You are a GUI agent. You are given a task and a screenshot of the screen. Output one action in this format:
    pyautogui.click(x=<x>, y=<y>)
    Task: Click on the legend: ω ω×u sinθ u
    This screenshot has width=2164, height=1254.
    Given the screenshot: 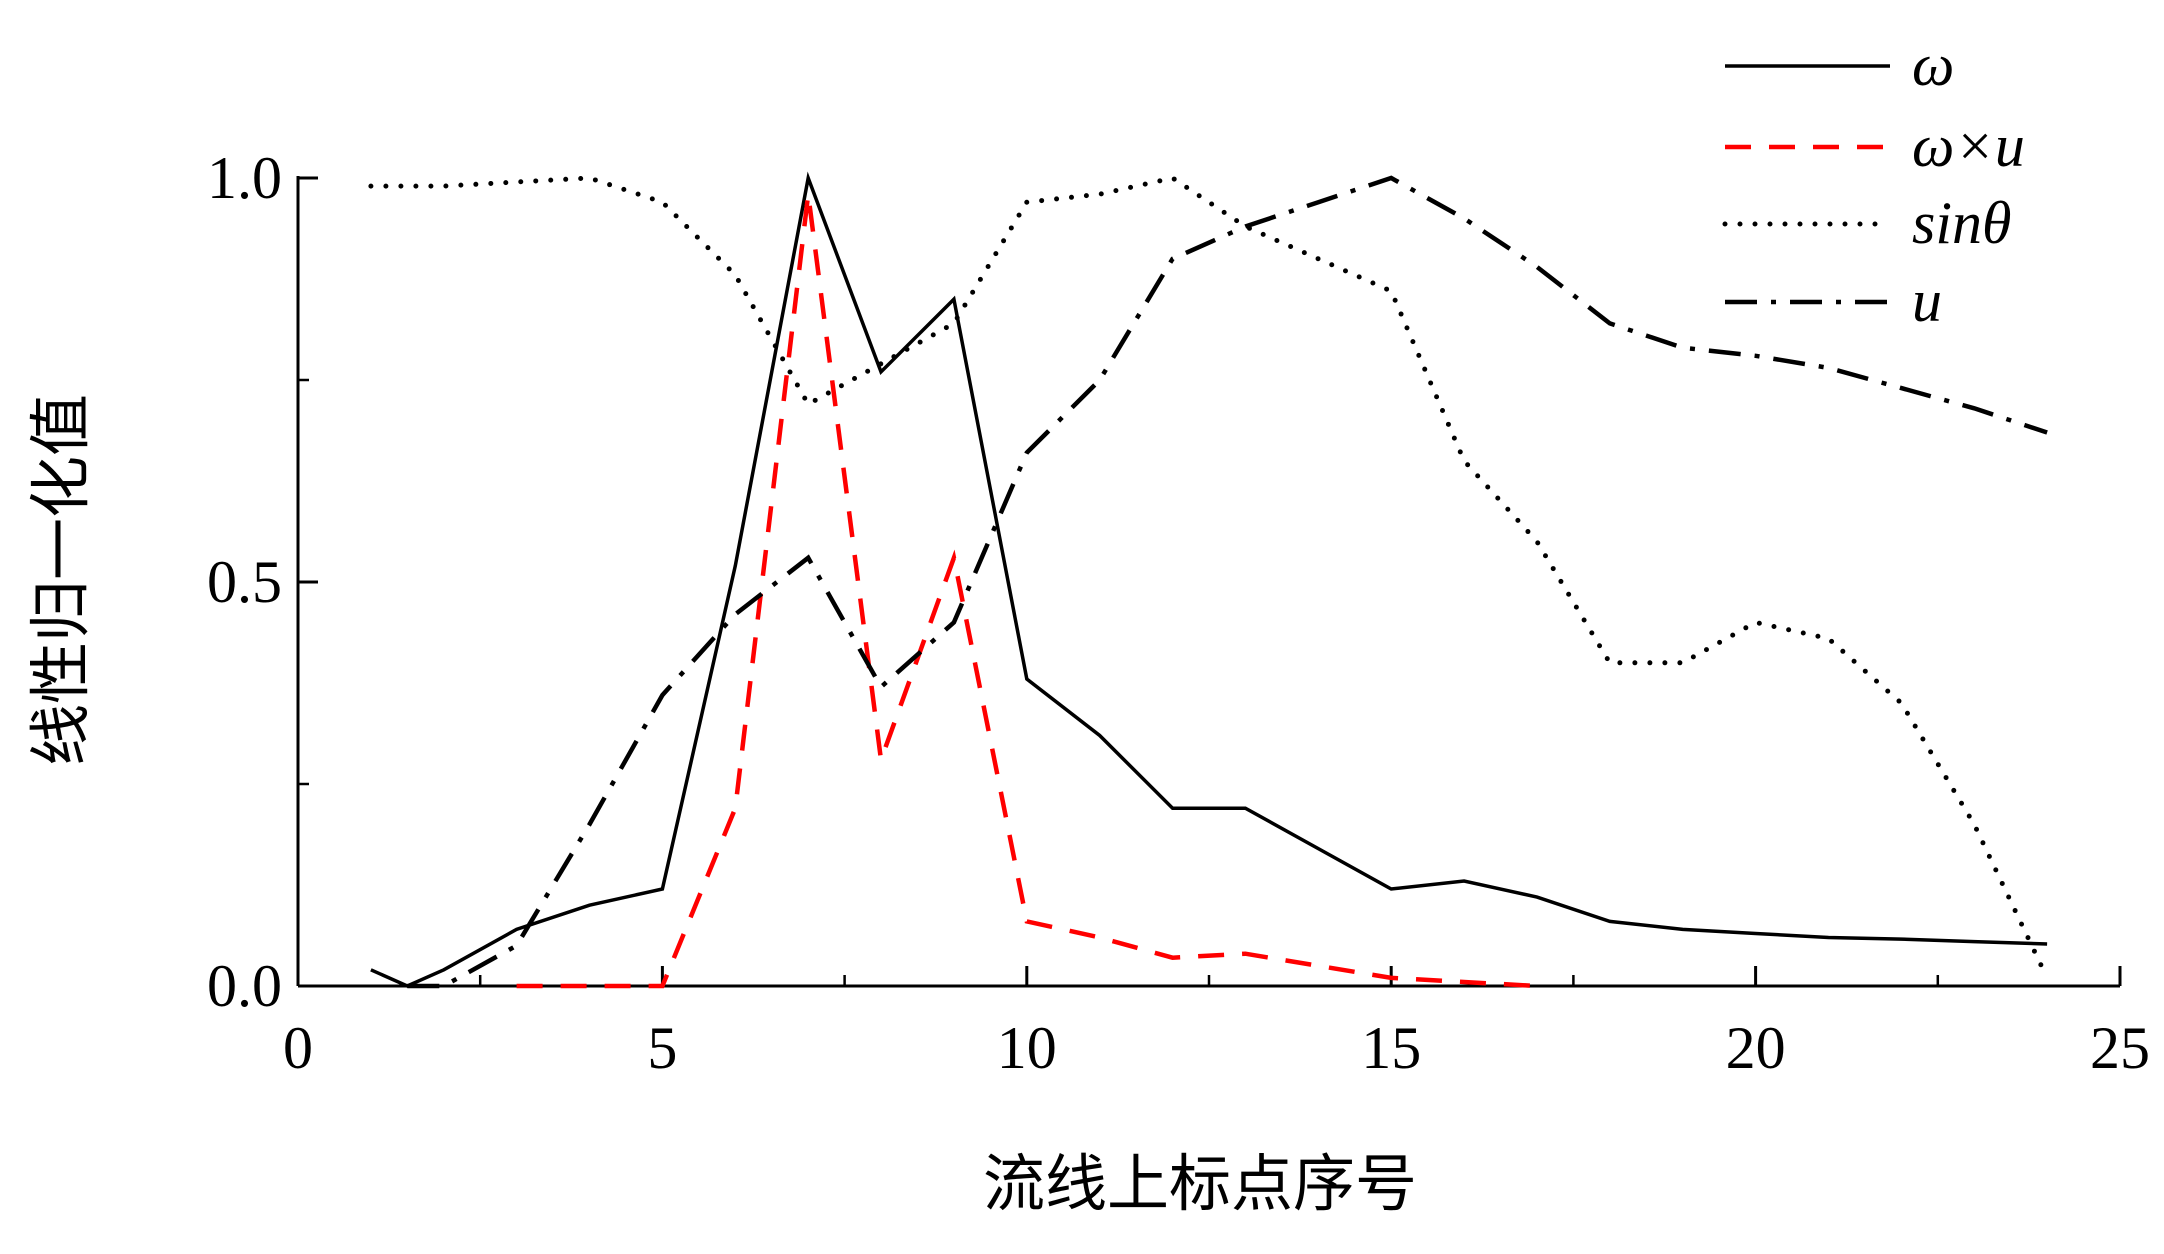 What is the action you would take?
    pyautogui.click(x=1873, y=183)
    